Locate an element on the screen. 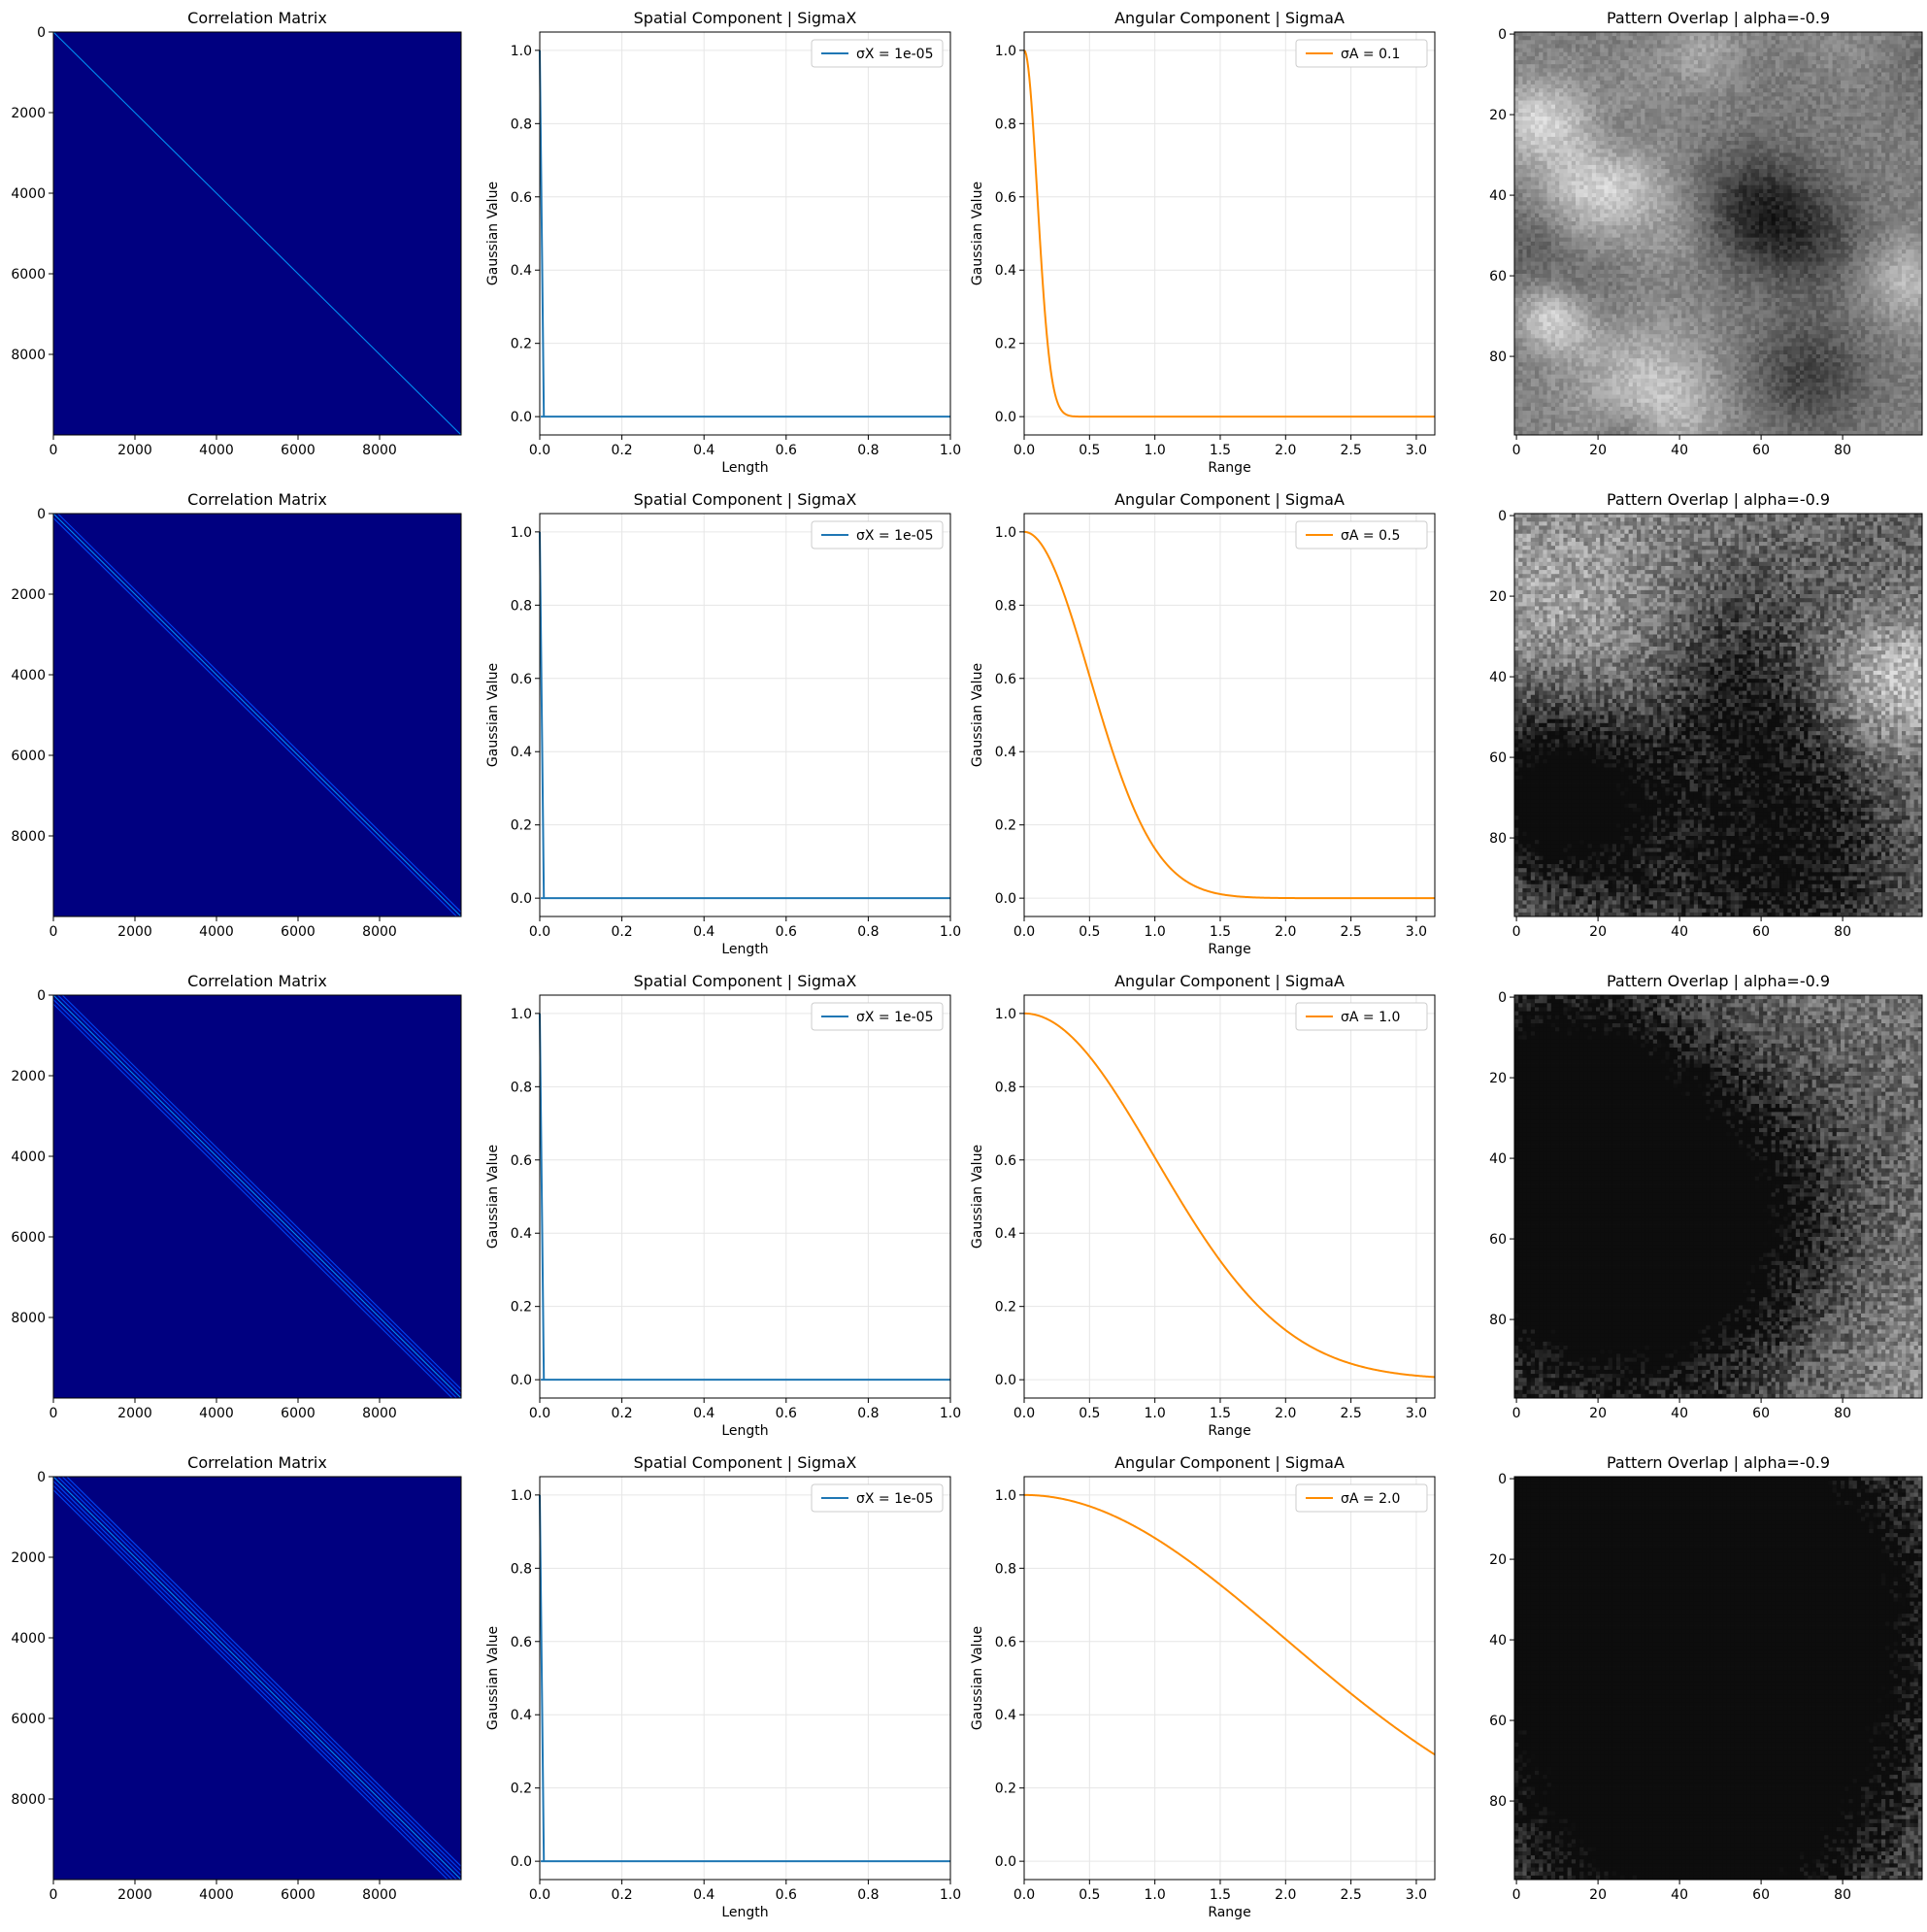  x-tick-label: 0.4 is located at coordinates (703, 451).